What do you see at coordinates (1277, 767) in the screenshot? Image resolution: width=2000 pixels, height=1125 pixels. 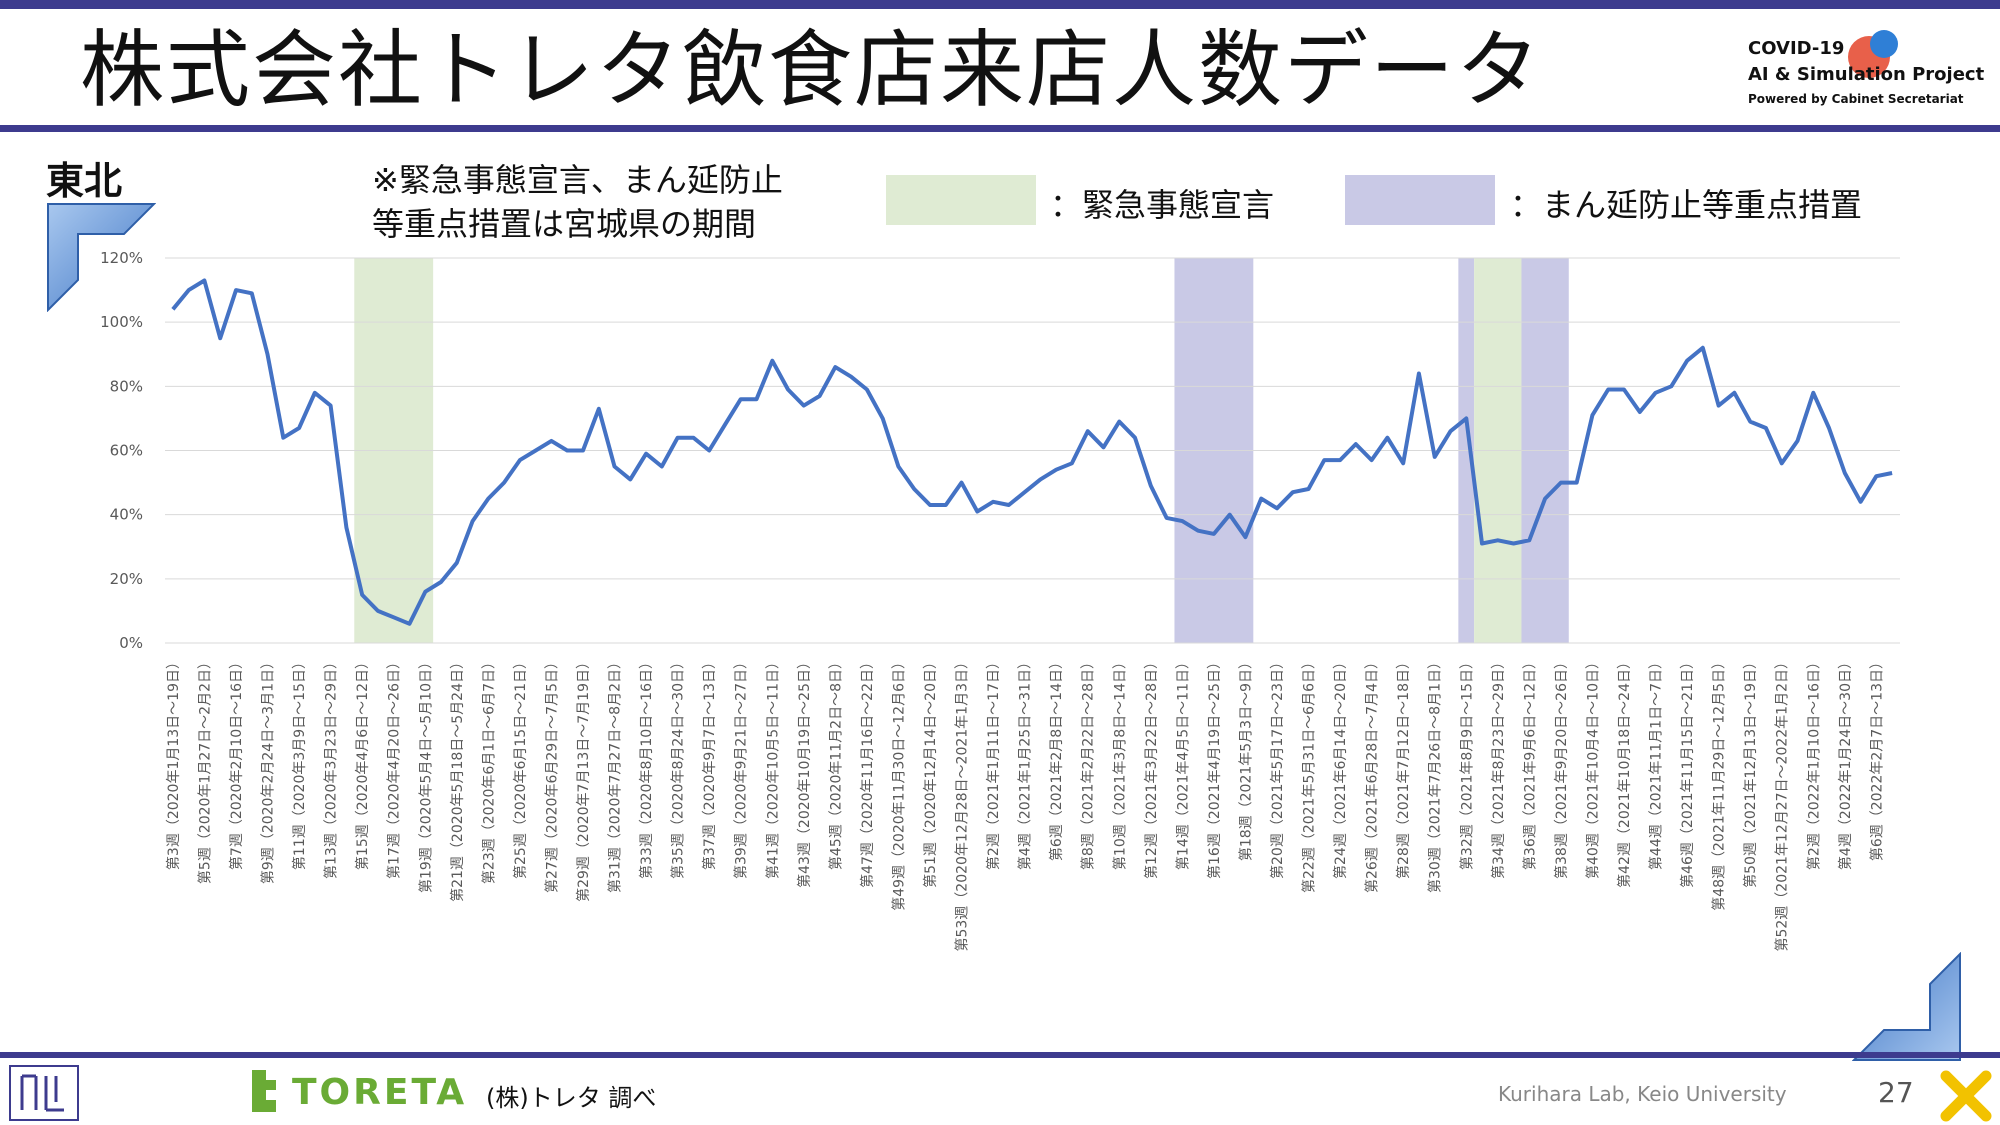 I see `x-tick-label: 第20週（2021年5月17日～23日）` at bounding box center [1277, 767].